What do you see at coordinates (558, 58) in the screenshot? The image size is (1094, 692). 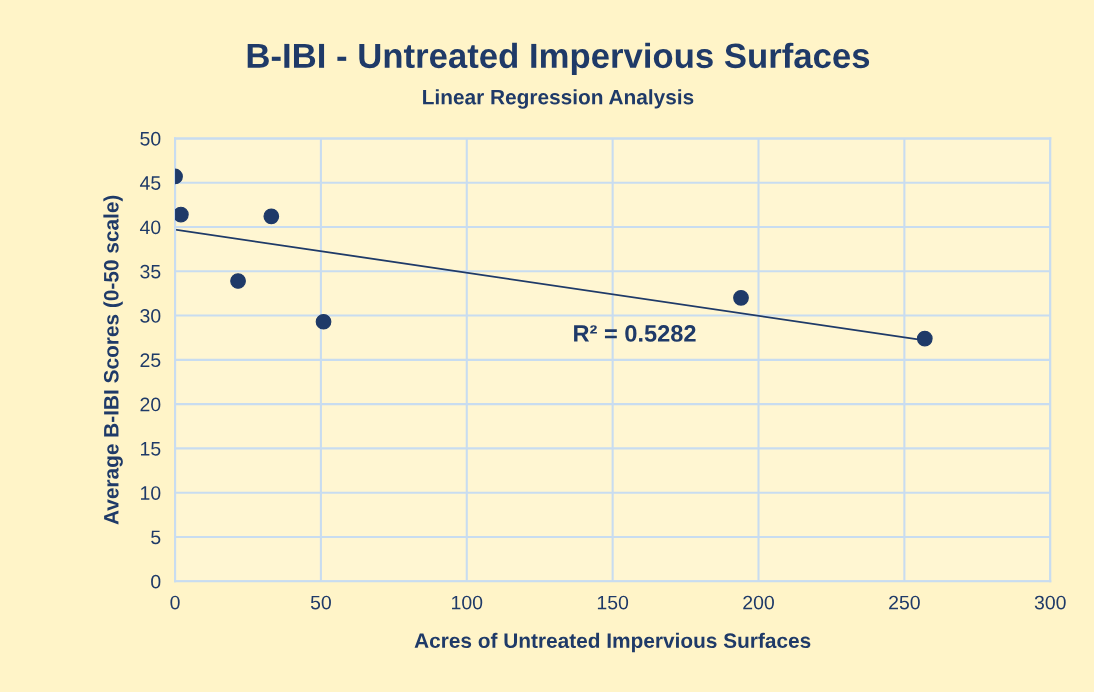 I see `chart-title: B-IBI - Untreated Impervious Surfaces` at bounding box center [558, 58].